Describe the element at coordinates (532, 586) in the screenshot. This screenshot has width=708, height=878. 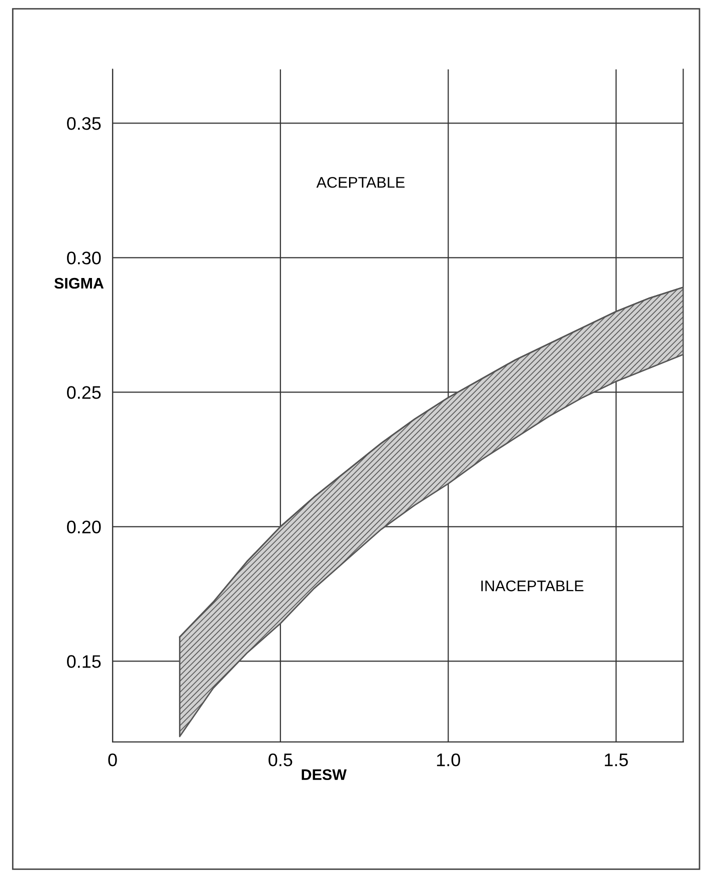
I see `annotation: INACEPTABLE` at that location.